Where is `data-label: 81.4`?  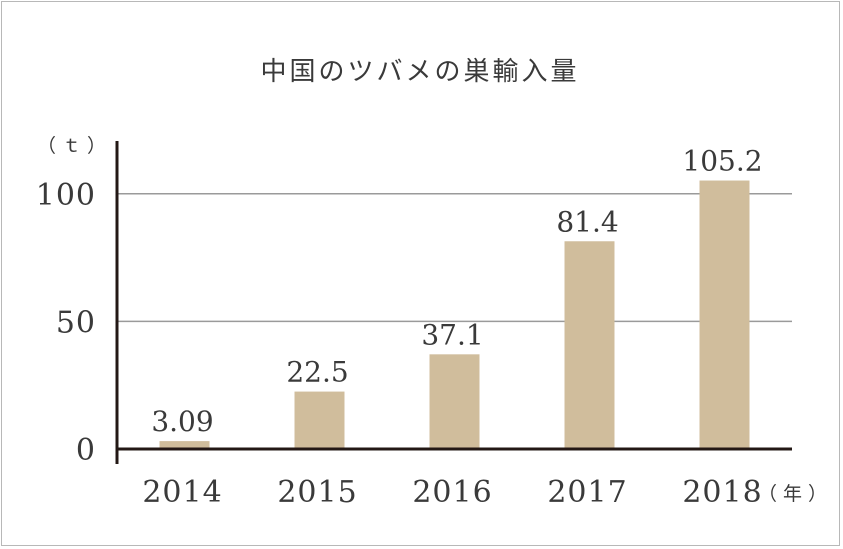
data-label: 81.4 is located at coordinates (587, 221).